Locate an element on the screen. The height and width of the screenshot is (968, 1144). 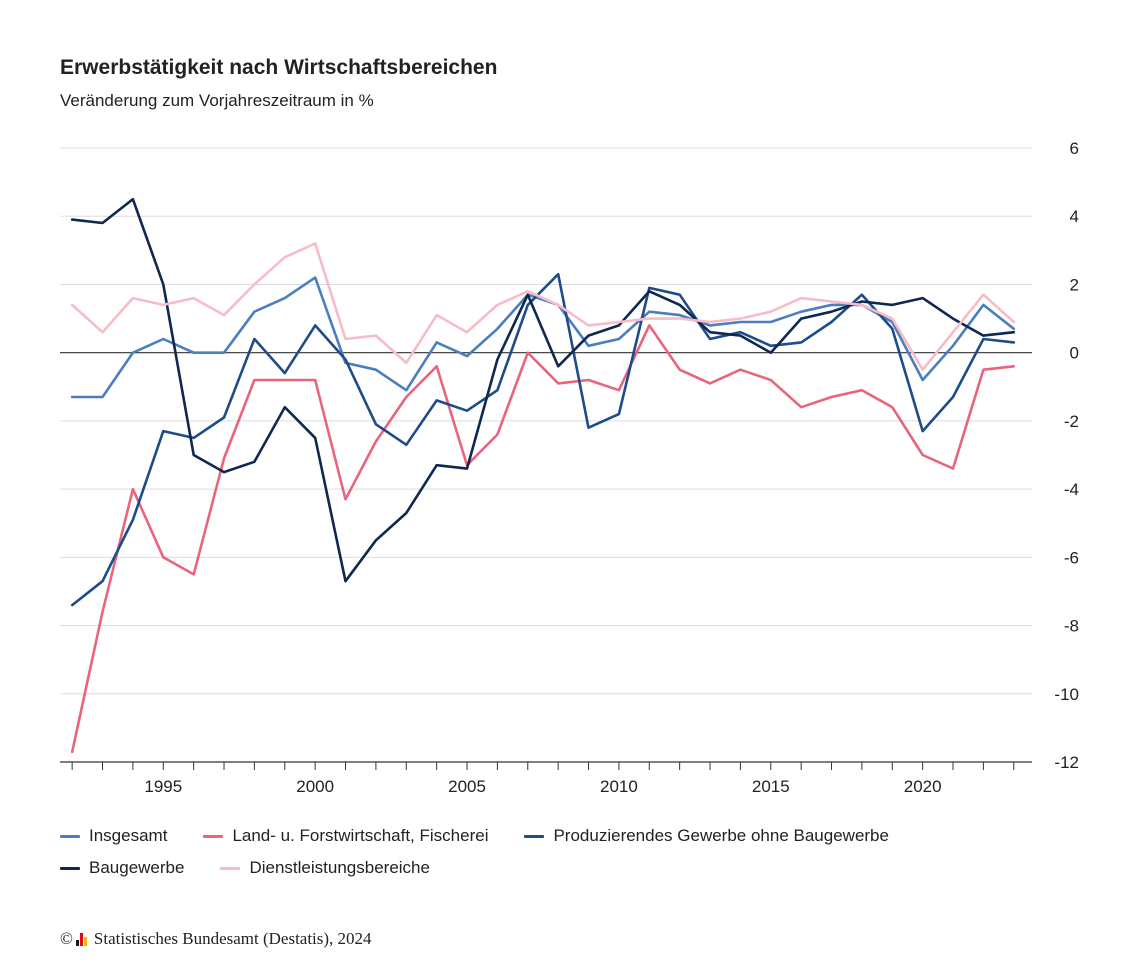
legend-item: Dienstleistungsbereiche is located at coordinates (325, 868).